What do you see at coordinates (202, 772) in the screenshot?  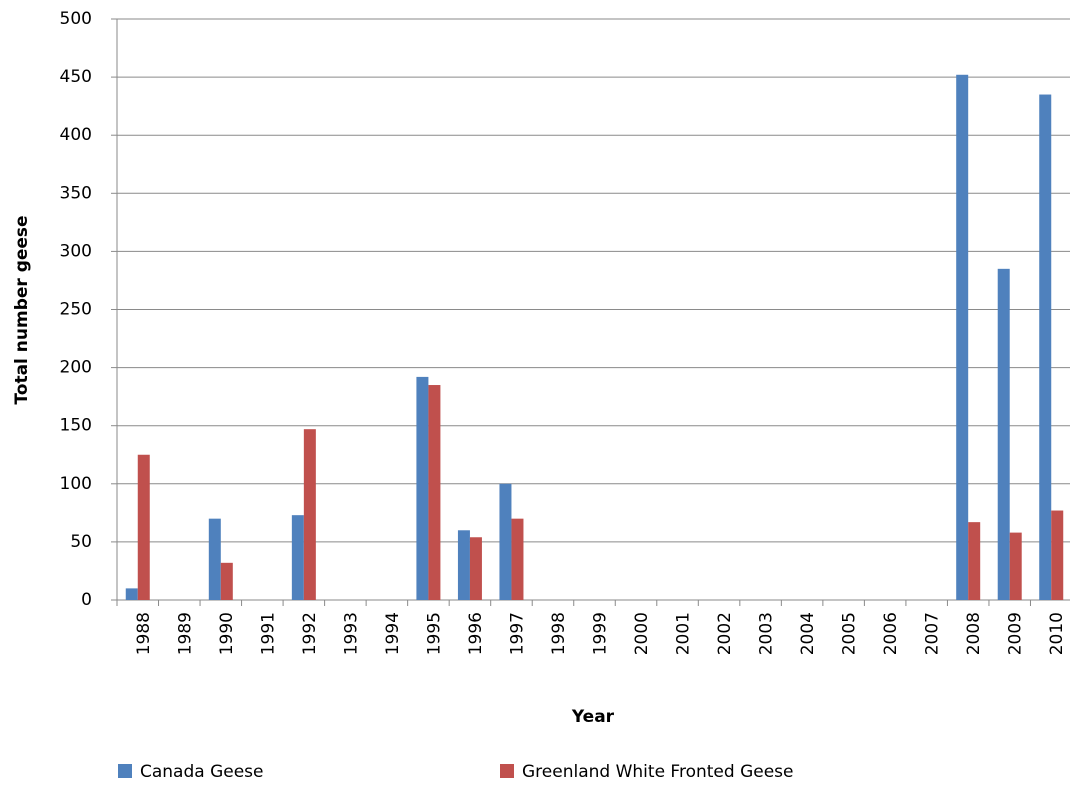 I see `legend-label: Canada Geese` at bounding box center [202, 772].